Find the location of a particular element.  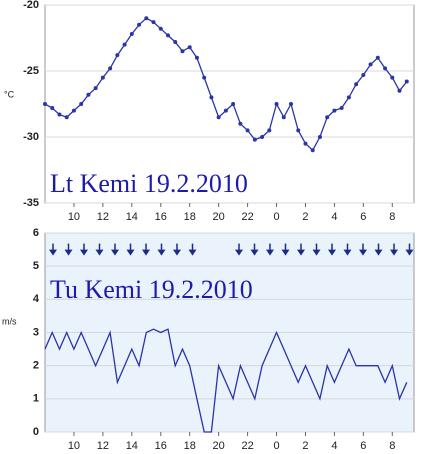

x-tick-label: 16 is located at coordinates (161, 446).